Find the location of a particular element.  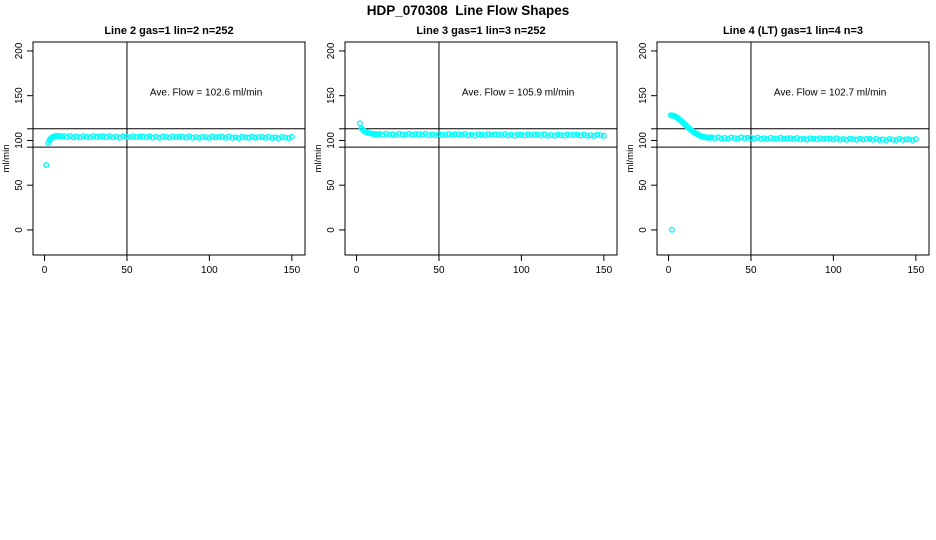

ave-flow-annotation: Ave. Flow = 102.6 ml/min is located at coordinates (206, 93).